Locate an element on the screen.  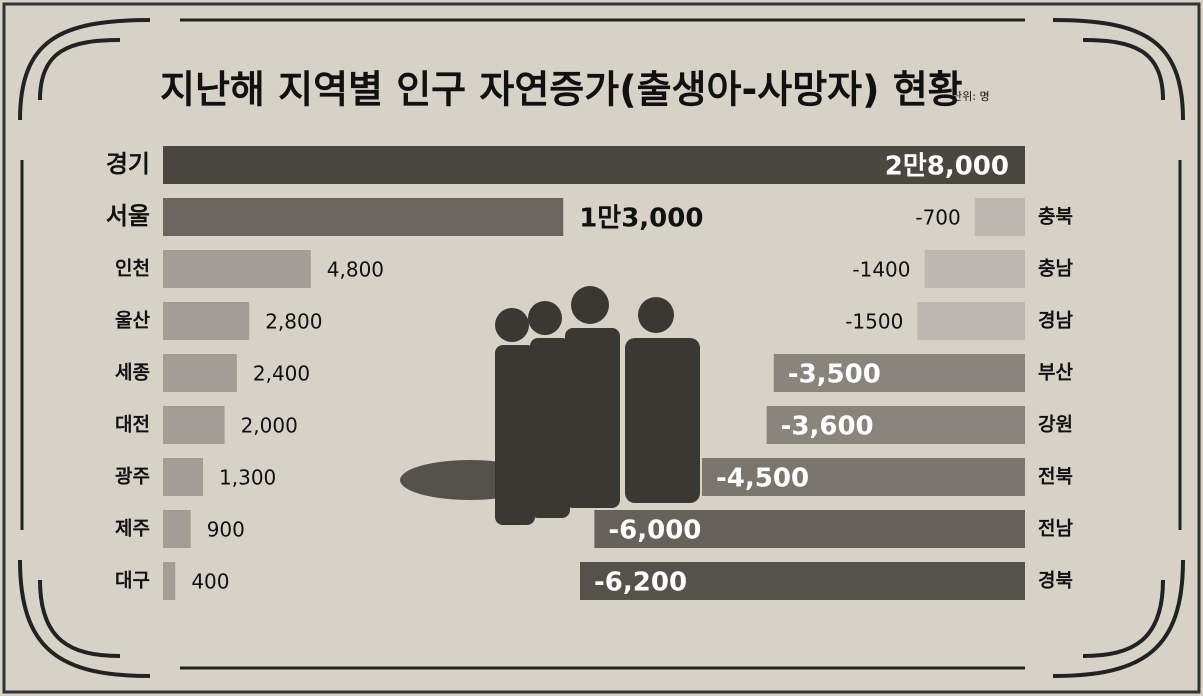
value-label: 400 is located at coordinates (210, 582).